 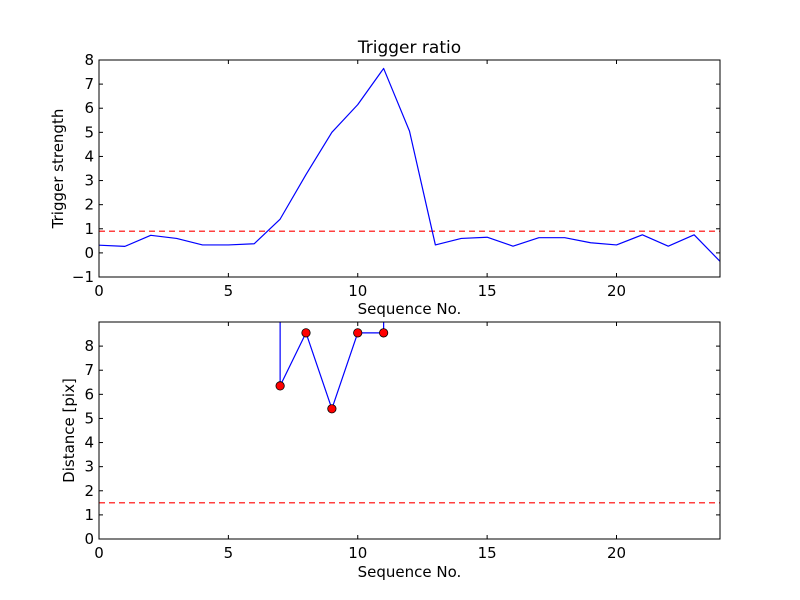 What do you see at coordinates (83, 277) in the screenshot?
I see `y-tick-label: −1` at bounding box center [83, 277].